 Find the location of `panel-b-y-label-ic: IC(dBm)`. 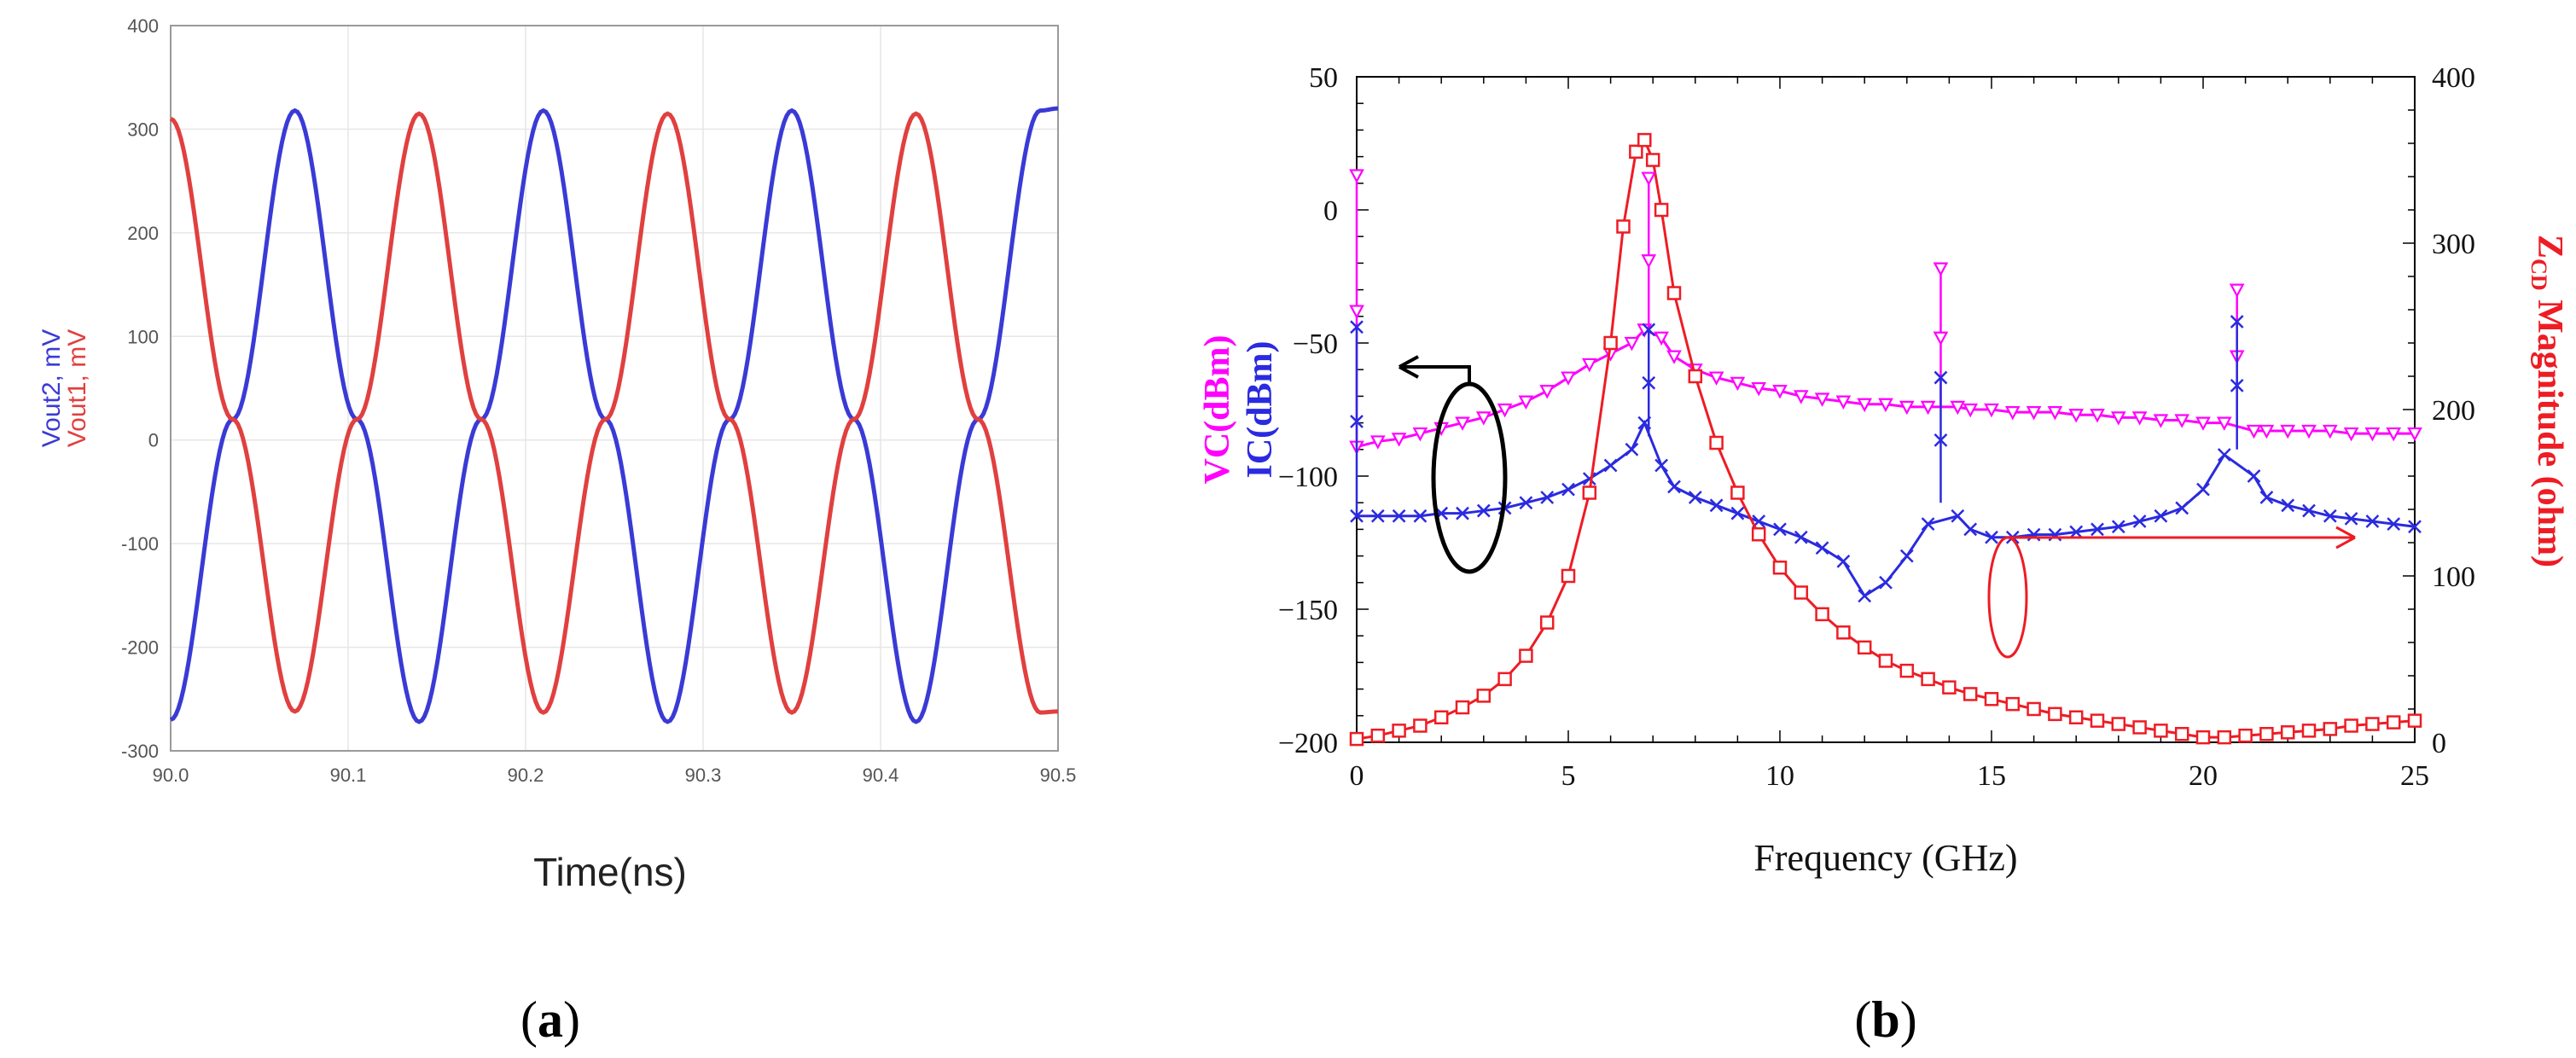

panel-b-y-label-ic: IC(dBm) is located at coordinates (1260, 409).